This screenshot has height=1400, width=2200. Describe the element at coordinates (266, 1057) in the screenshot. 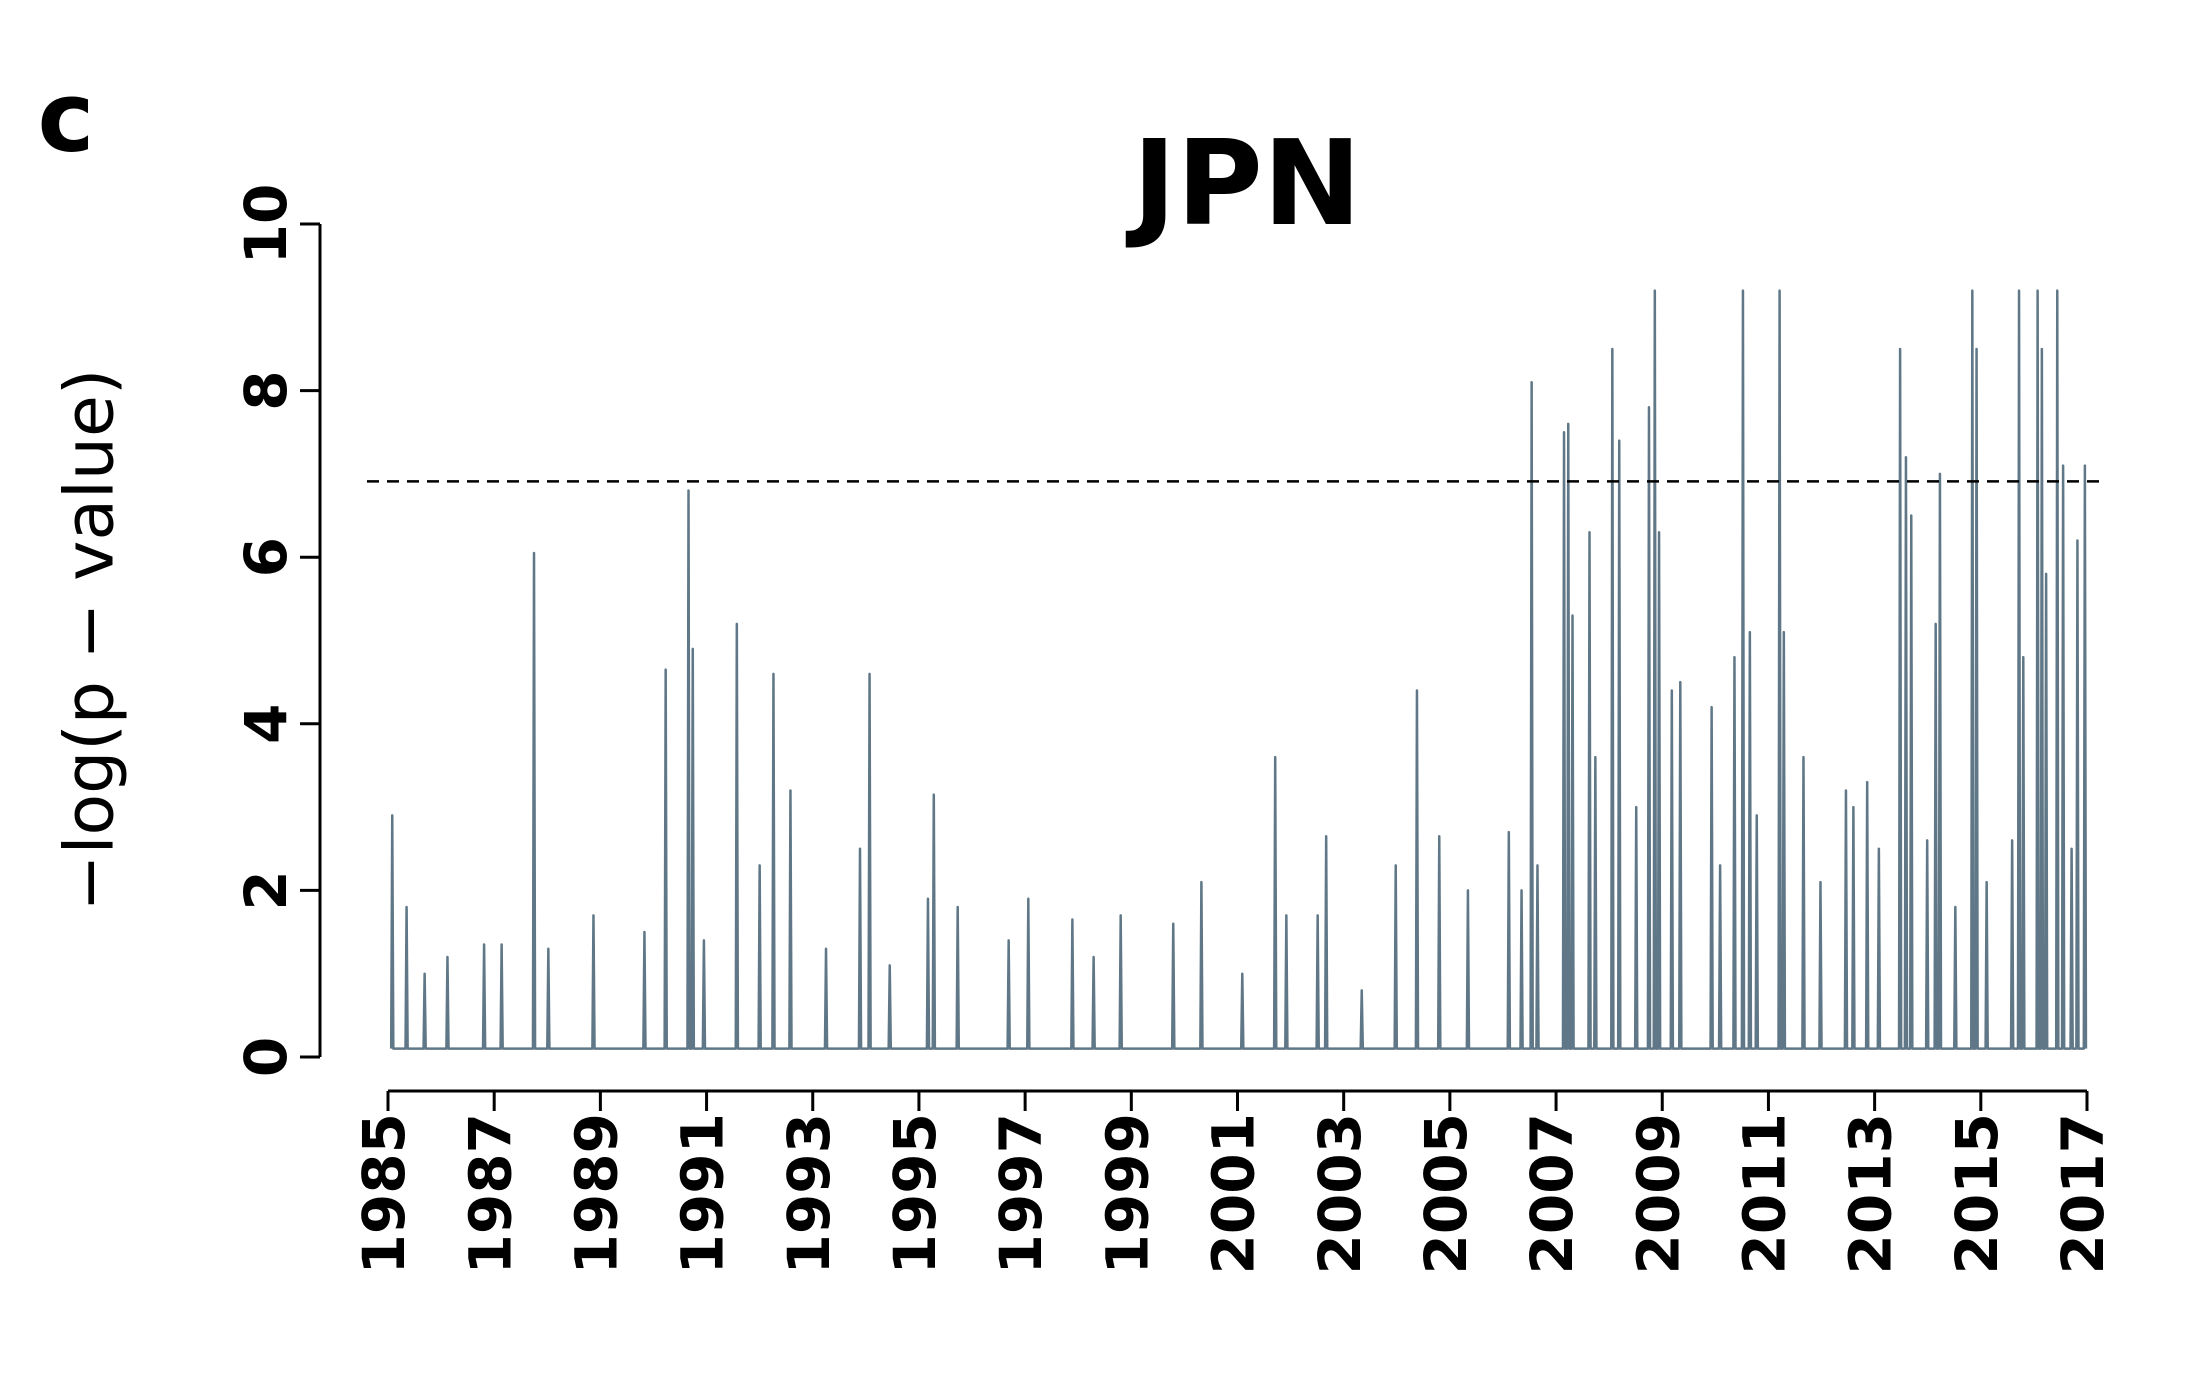

I see `y-tick-label: 0` at that location.